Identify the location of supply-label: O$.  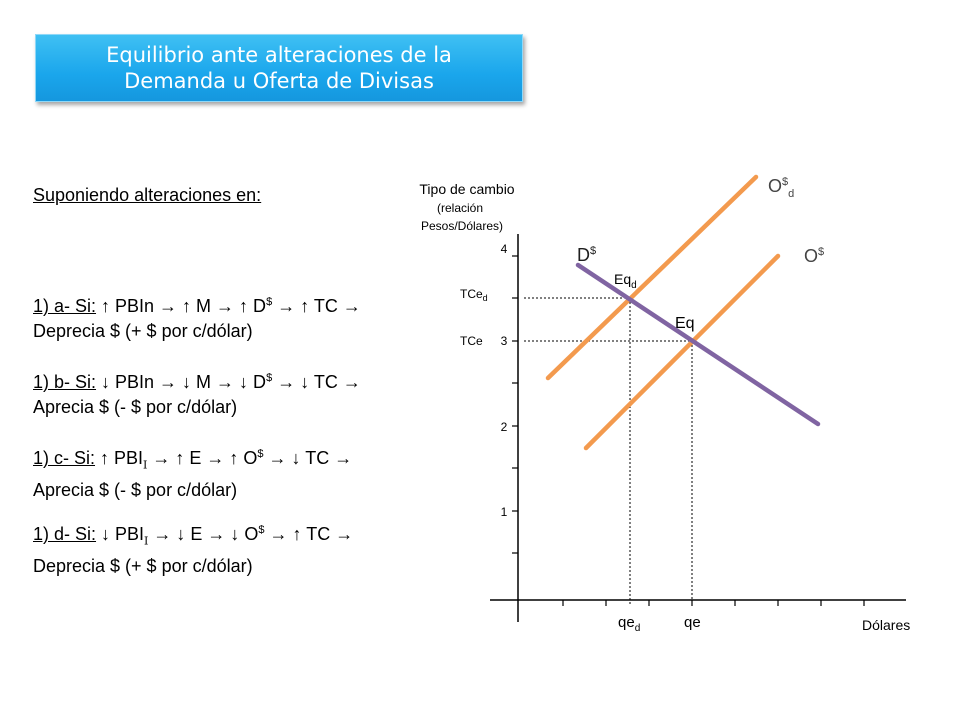
(814, 256).